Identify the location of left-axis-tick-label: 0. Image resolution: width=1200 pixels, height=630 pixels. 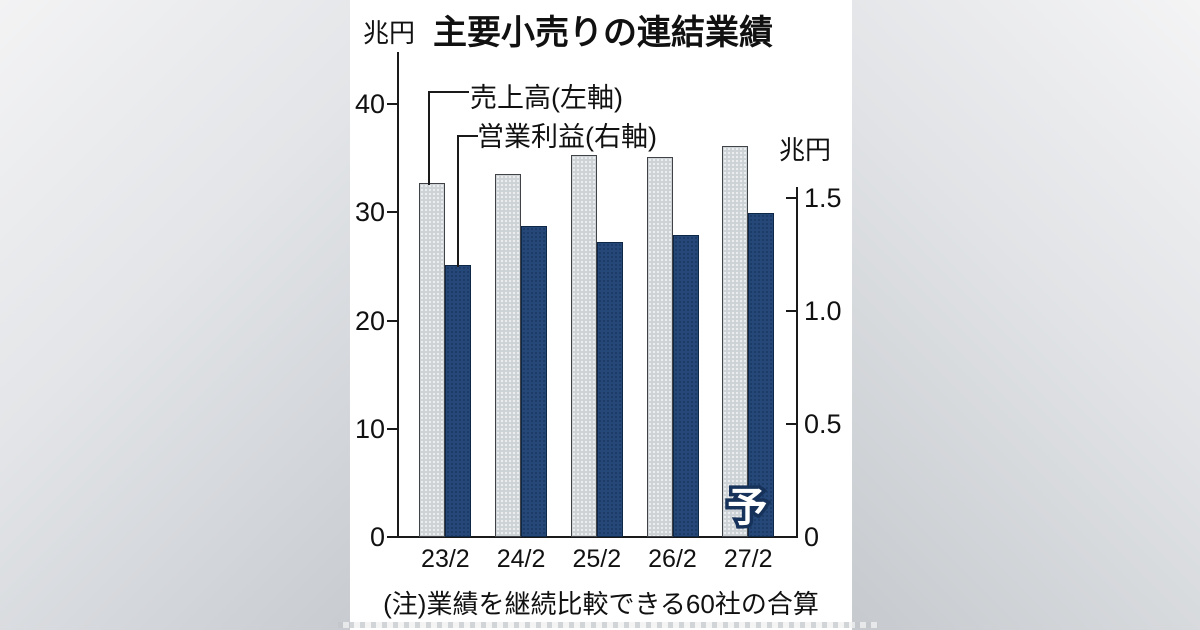
(377, 537).